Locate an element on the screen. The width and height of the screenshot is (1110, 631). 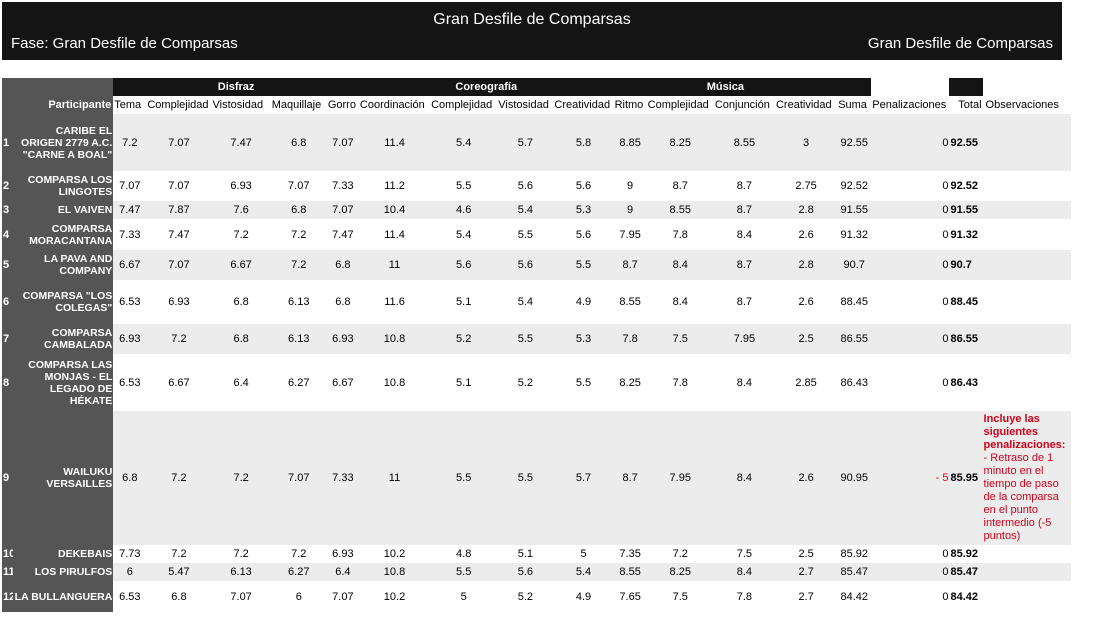
score-cell: 88.45 is located at coordinates (854, 302).